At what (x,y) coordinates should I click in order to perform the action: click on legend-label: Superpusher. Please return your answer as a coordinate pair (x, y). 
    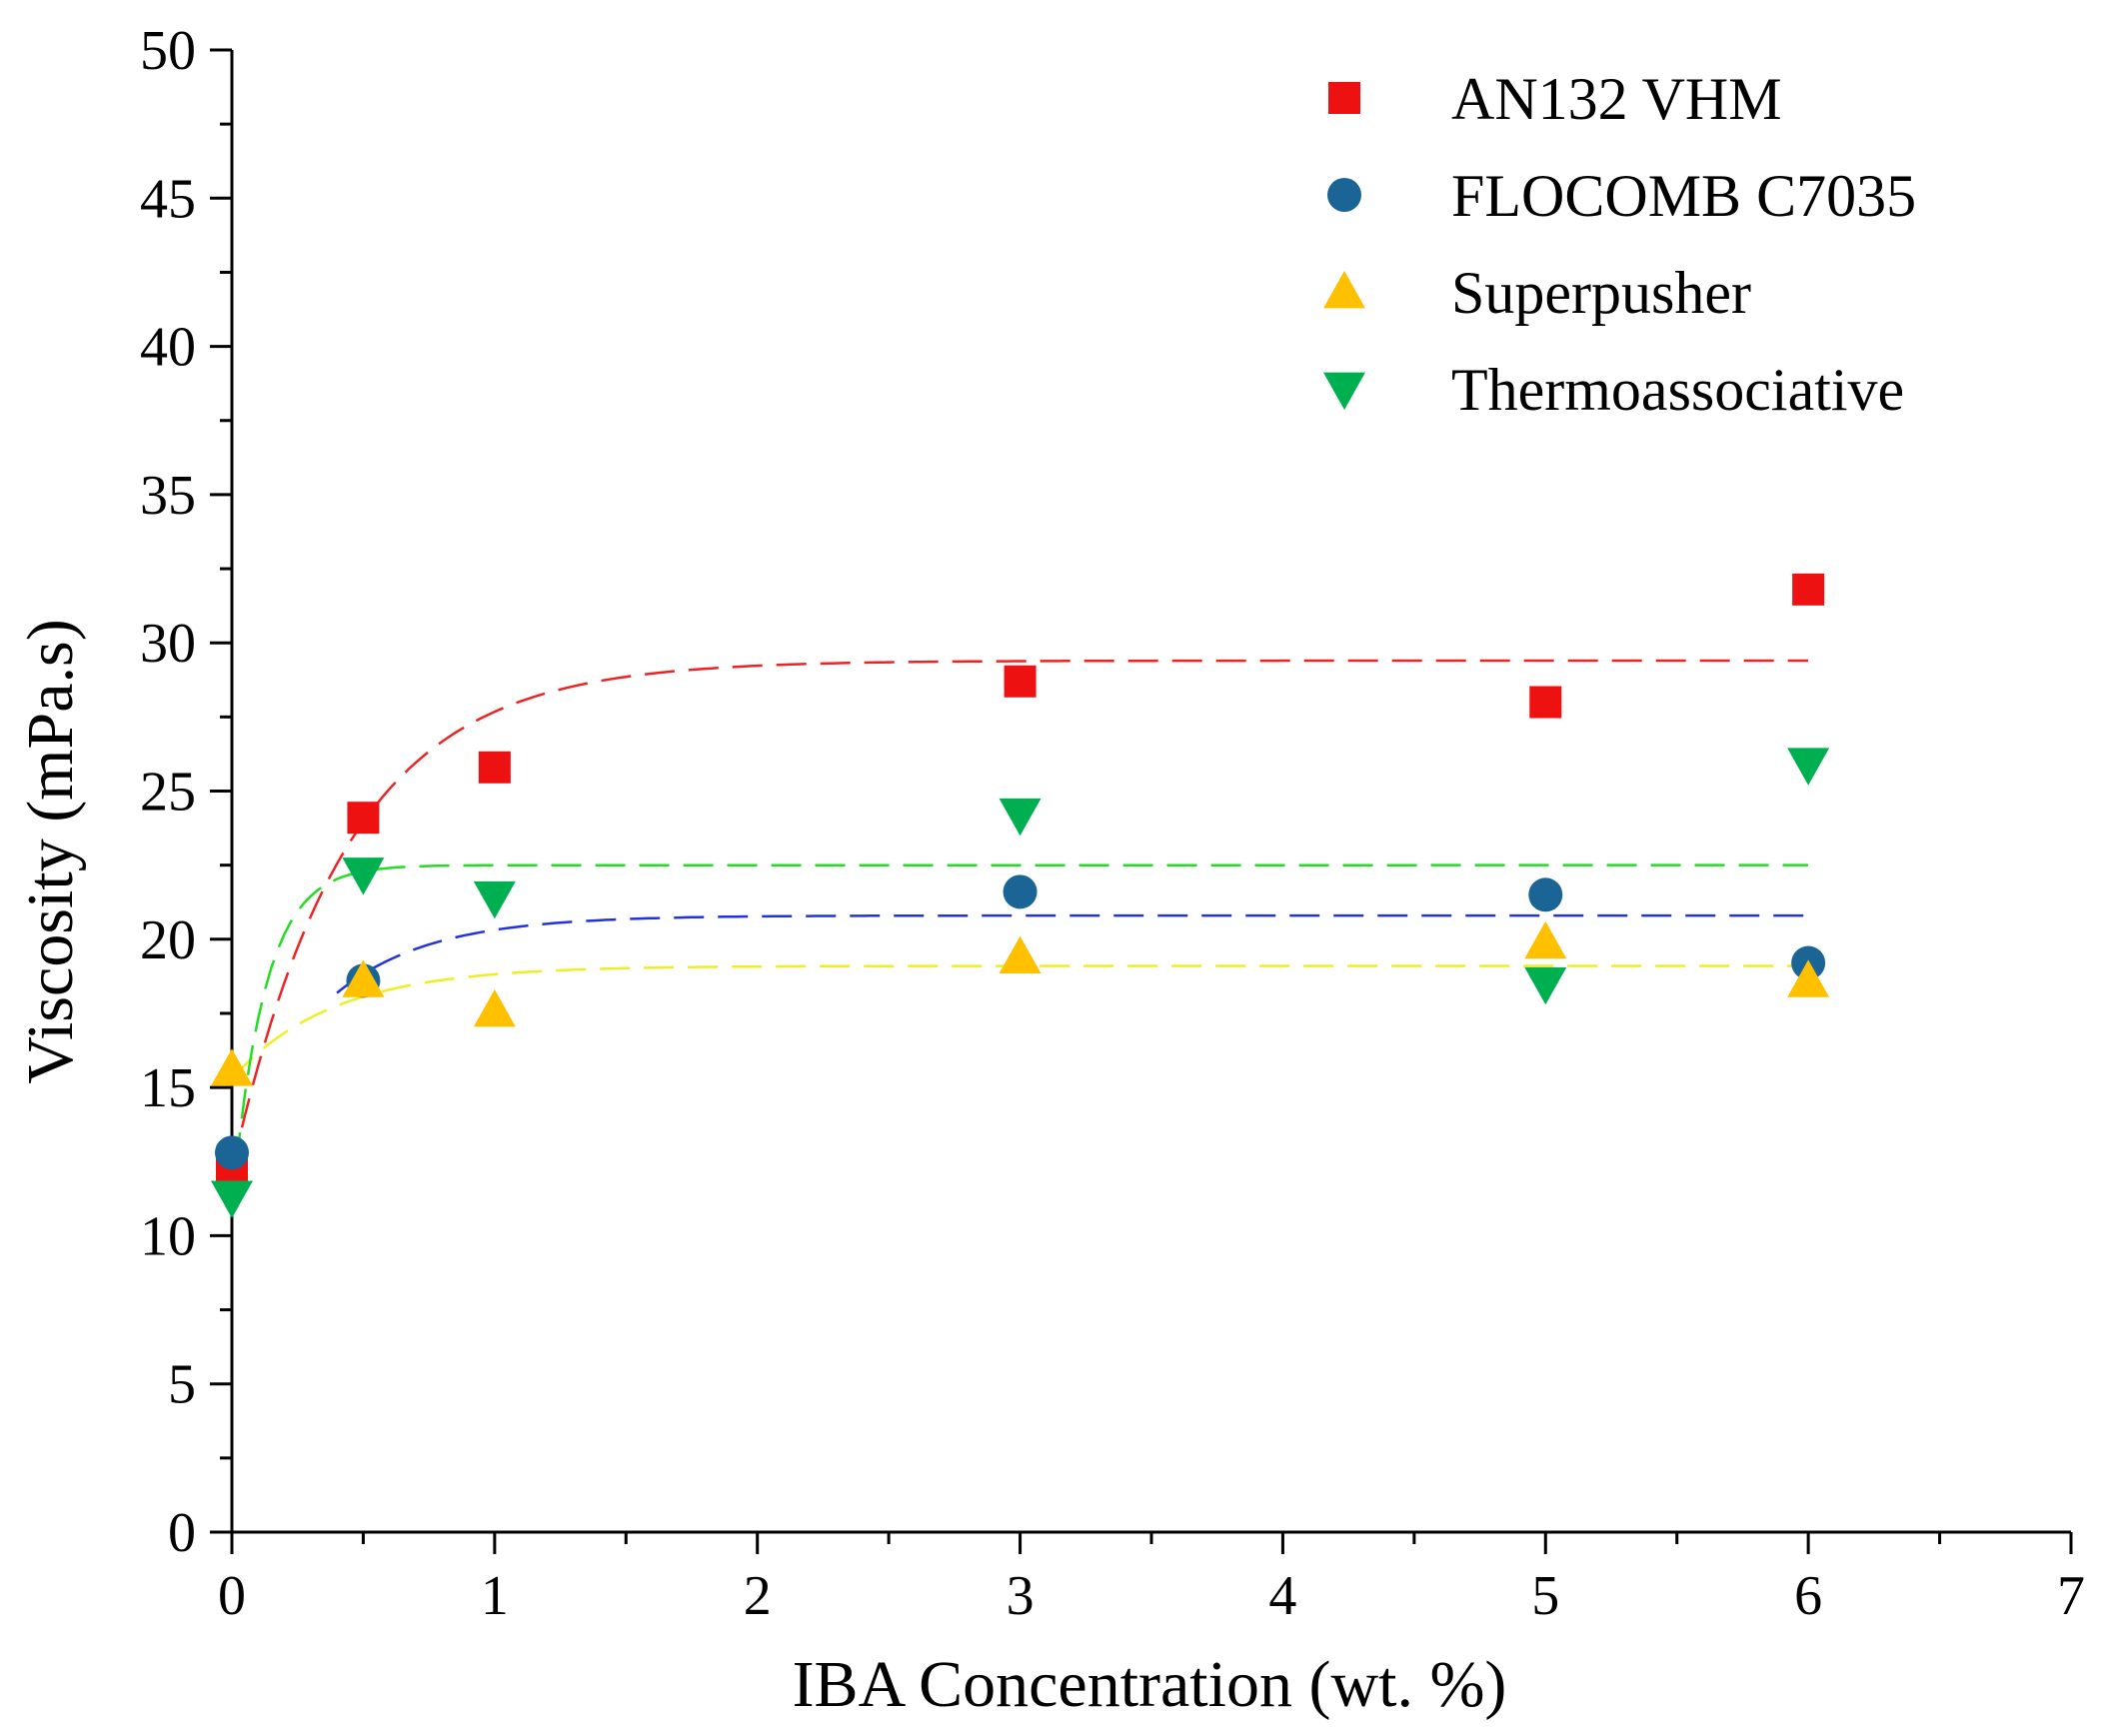
    Looking at the image, I should click on (1601, 293).